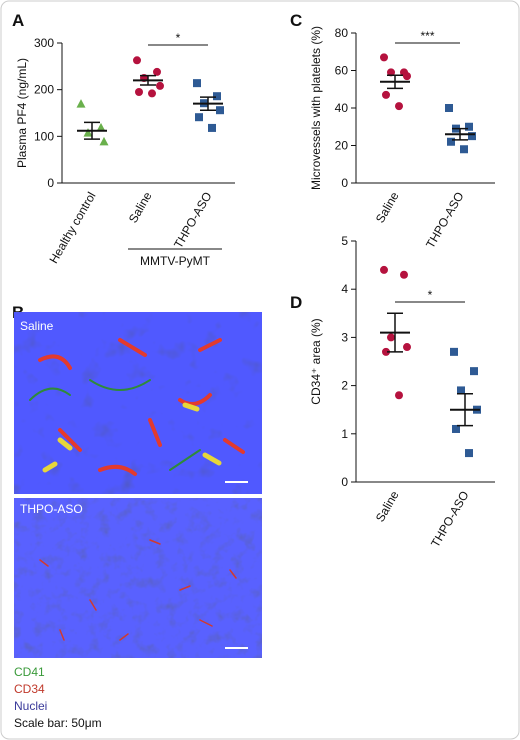 The height and width of the screenshot is (740, 520). I want to click on y-axis-label: CD34⁺ area (%), so click(316, 361).